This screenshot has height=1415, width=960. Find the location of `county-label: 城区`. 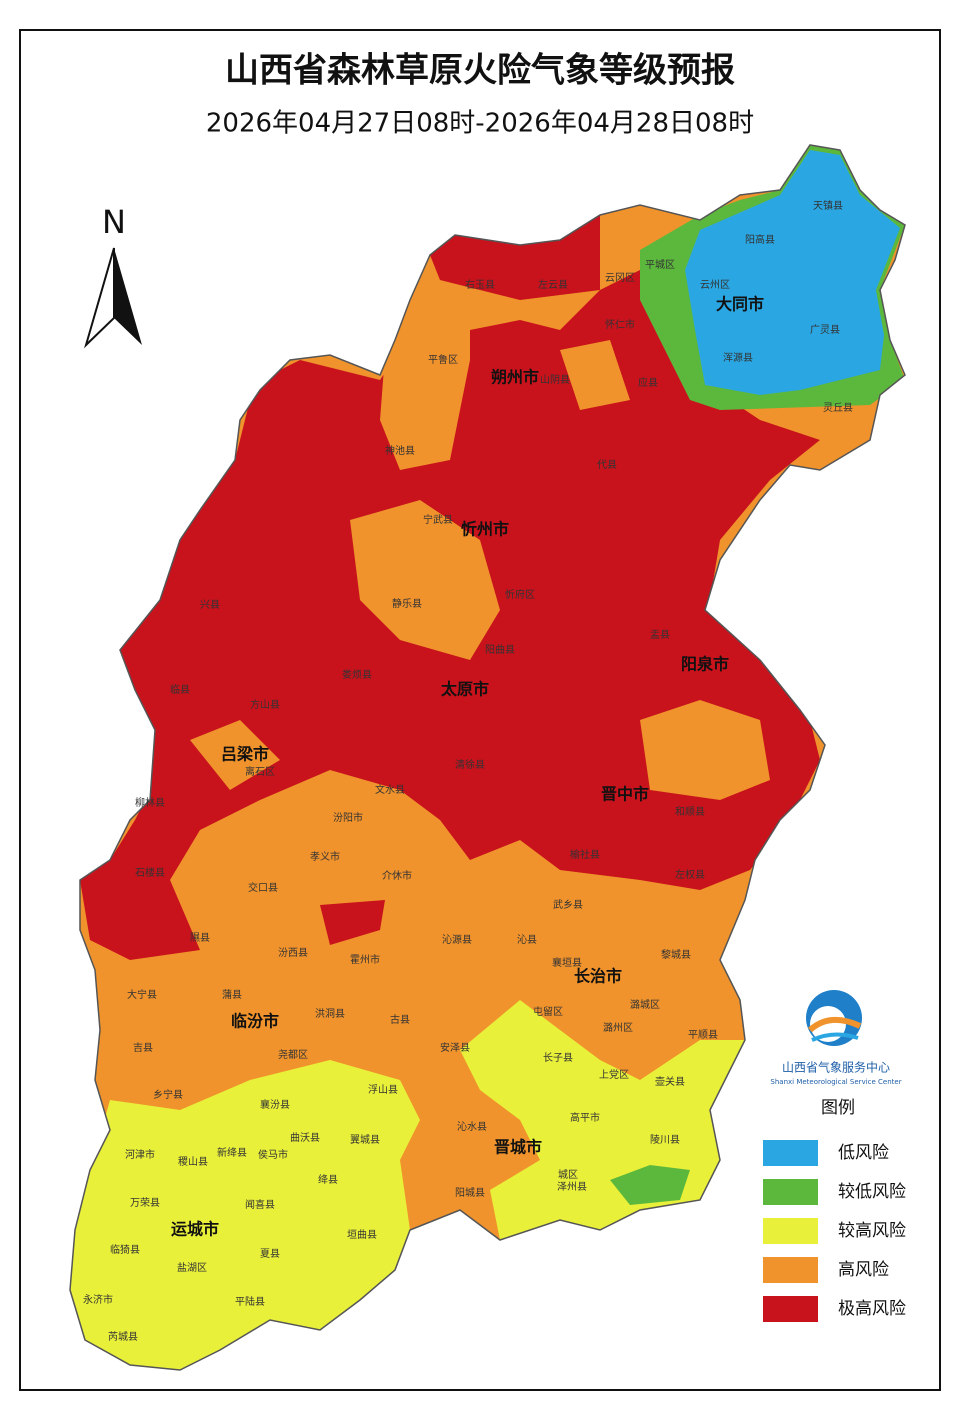

county-label: 城区 is located at coordinates (568, 1175).